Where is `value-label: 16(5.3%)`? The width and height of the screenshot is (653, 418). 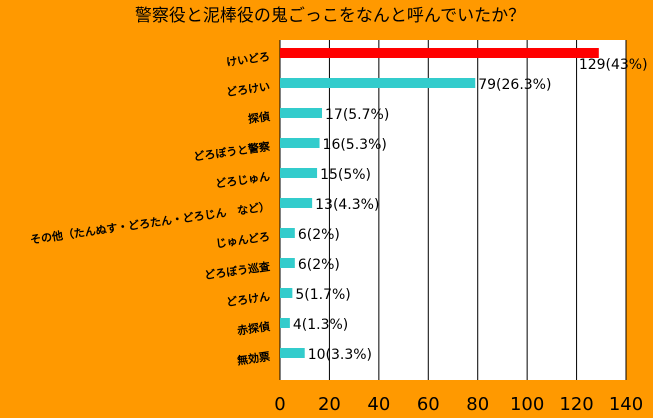 value-label: 16(5.3%) is located at coordinates (355, 145).